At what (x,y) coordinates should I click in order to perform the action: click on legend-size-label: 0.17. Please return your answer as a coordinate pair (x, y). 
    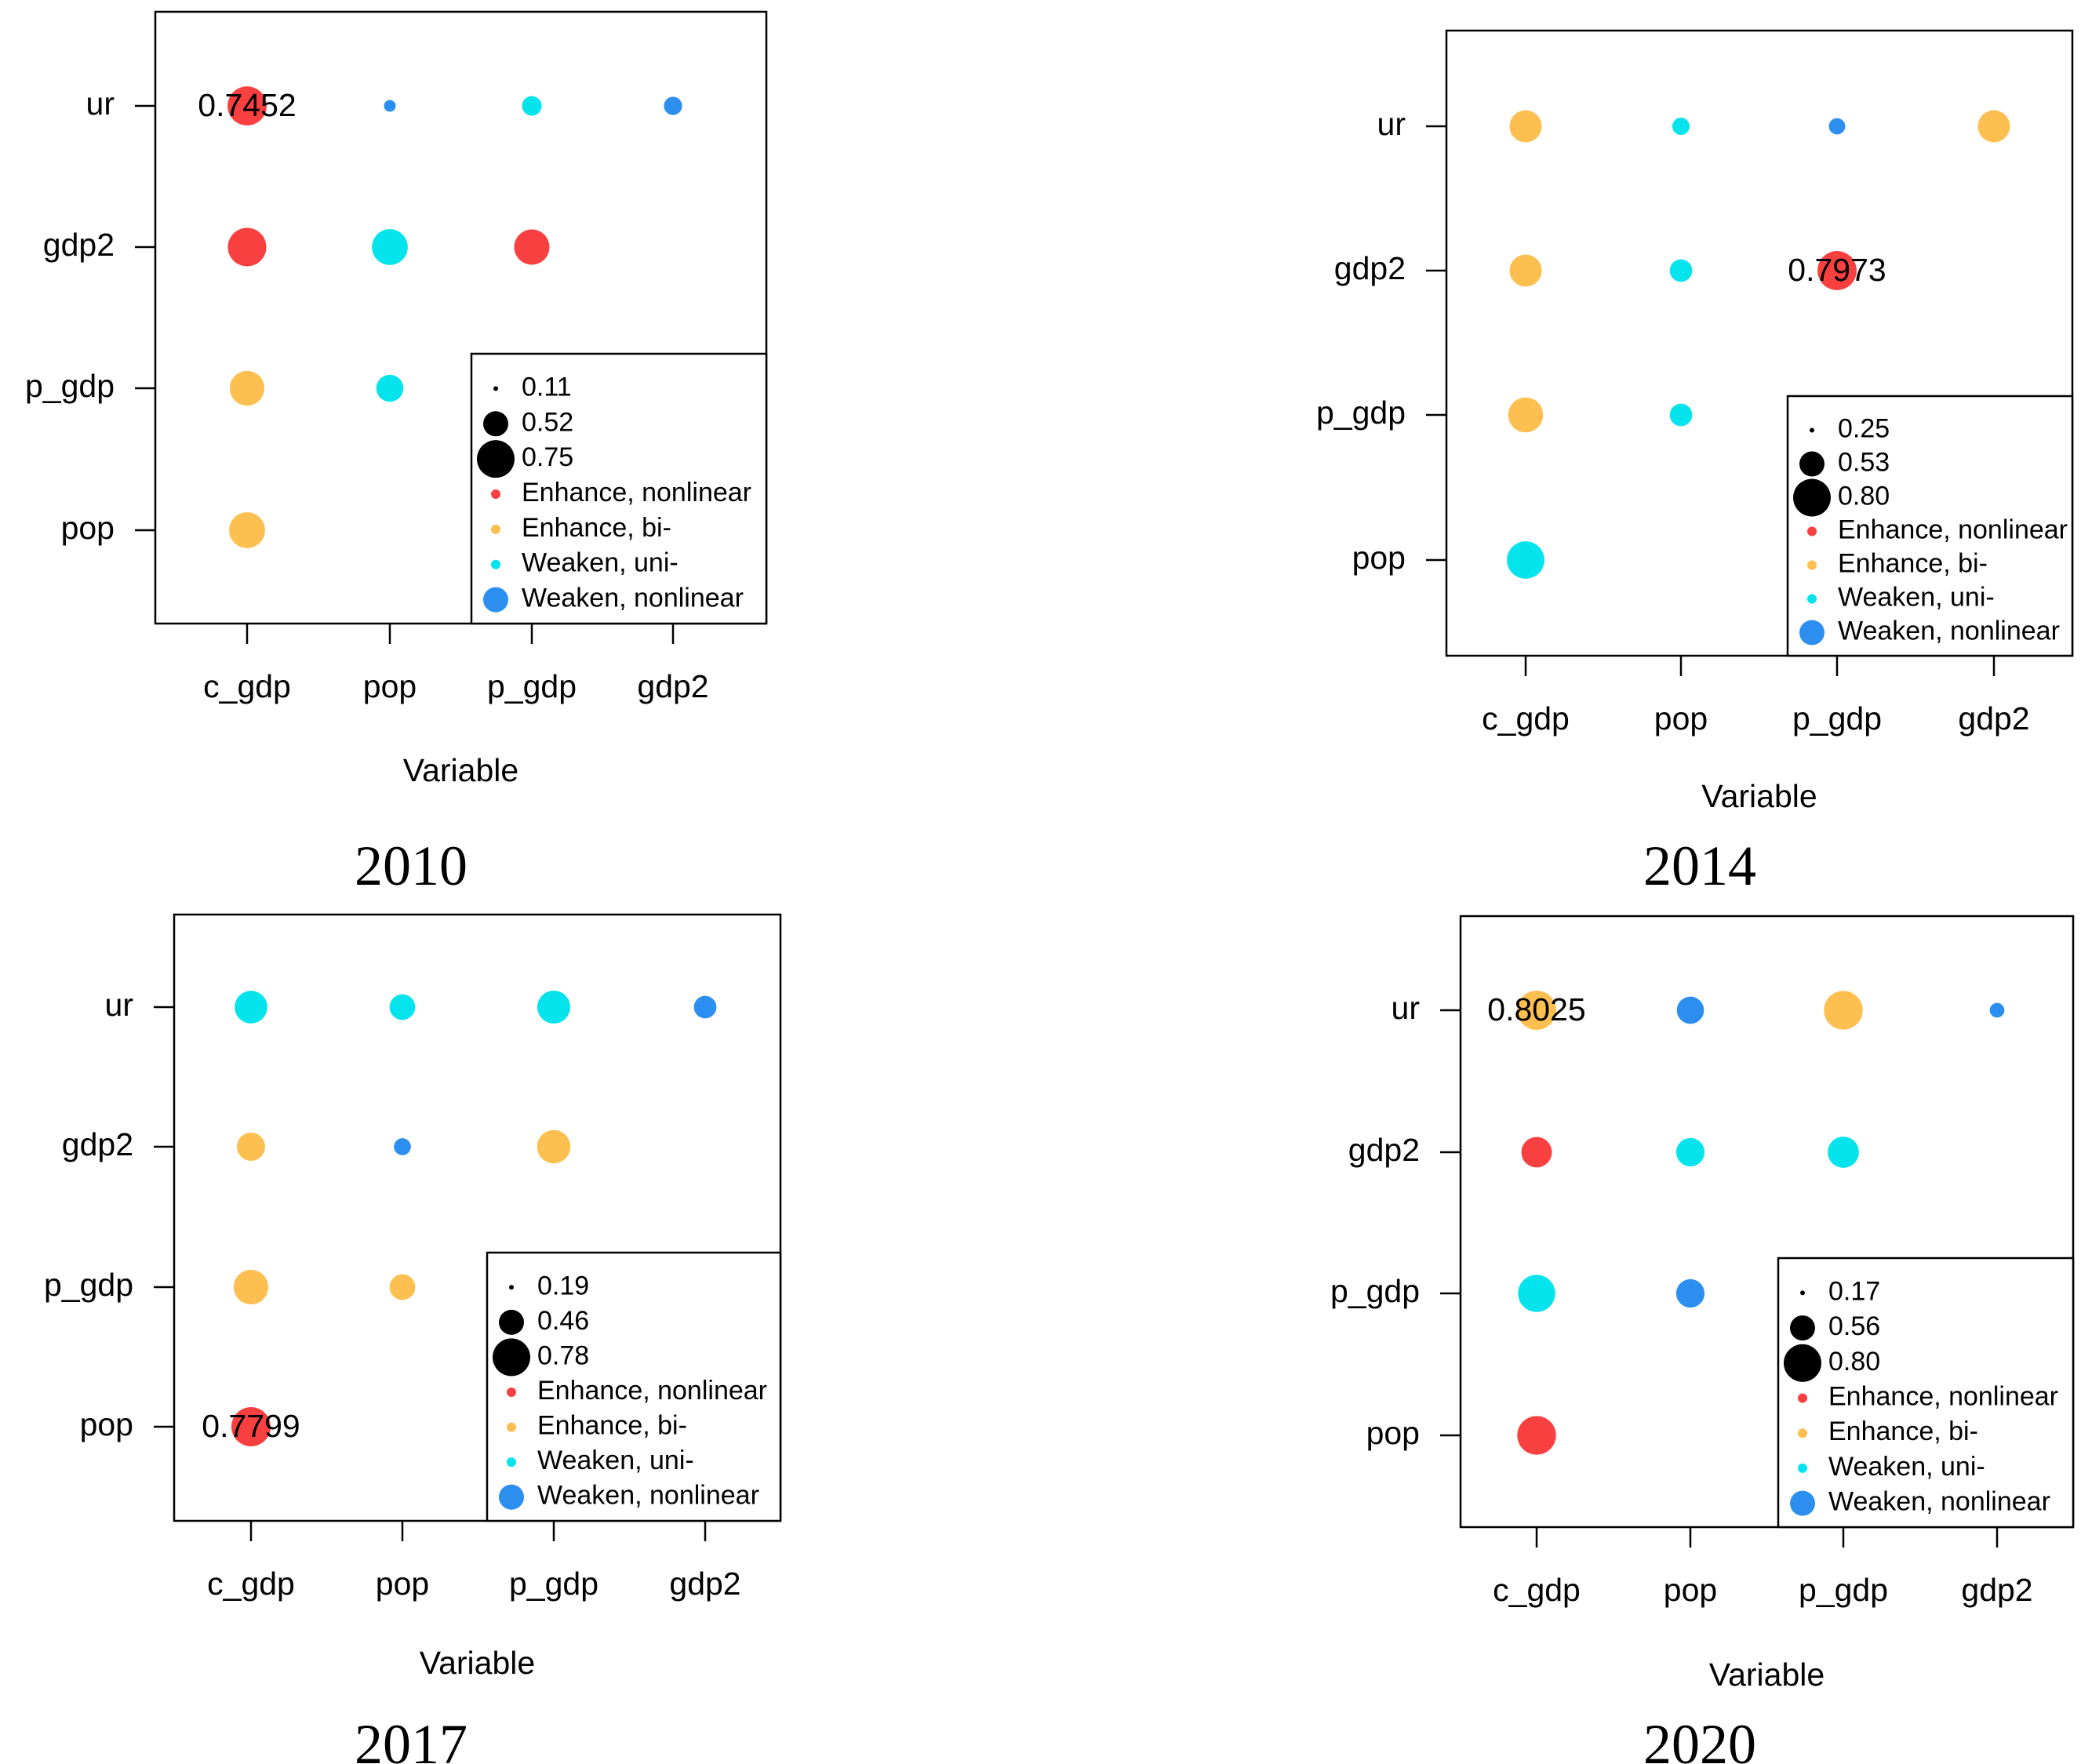
    Looking at the image, I should click on (1854, 1291).